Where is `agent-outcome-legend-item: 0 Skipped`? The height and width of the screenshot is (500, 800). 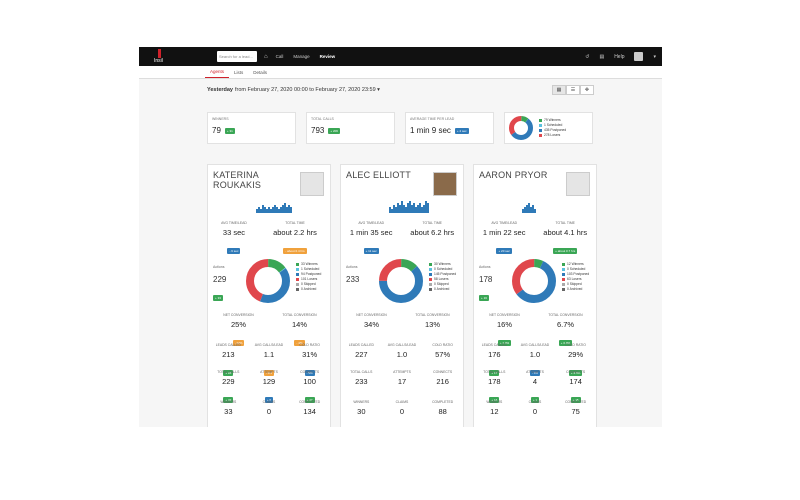 agent-outcome-legend-item: 0 Skipped is located at coordinates (442, 284).